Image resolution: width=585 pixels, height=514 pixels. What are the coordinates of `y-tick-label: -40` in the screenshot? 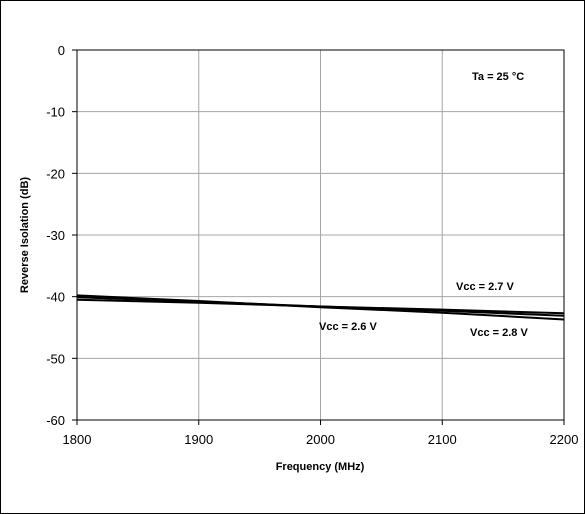 It's located at (55, 297).